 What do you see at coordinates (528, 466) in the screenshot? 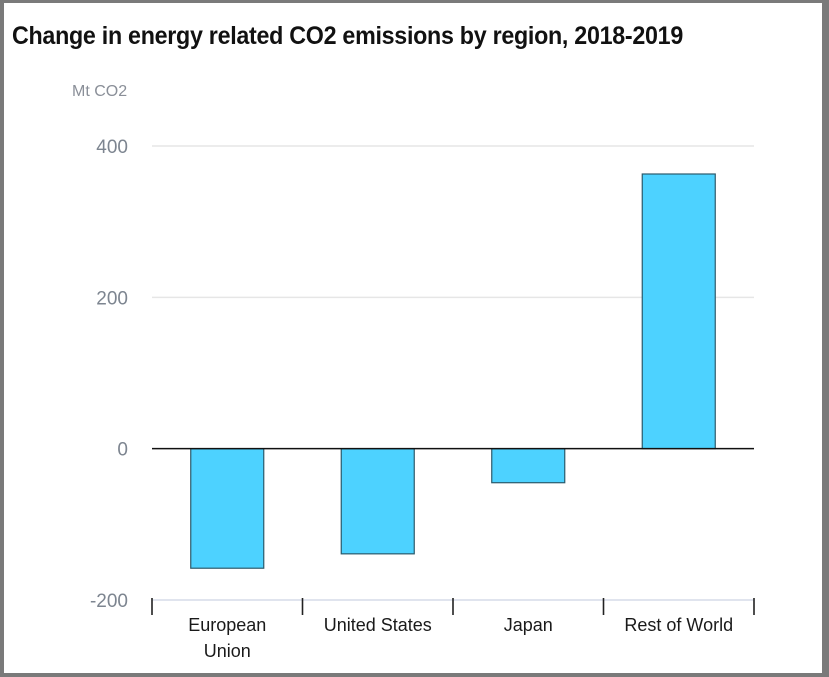
I see `bar-japan` at bounding box center [528, 466].